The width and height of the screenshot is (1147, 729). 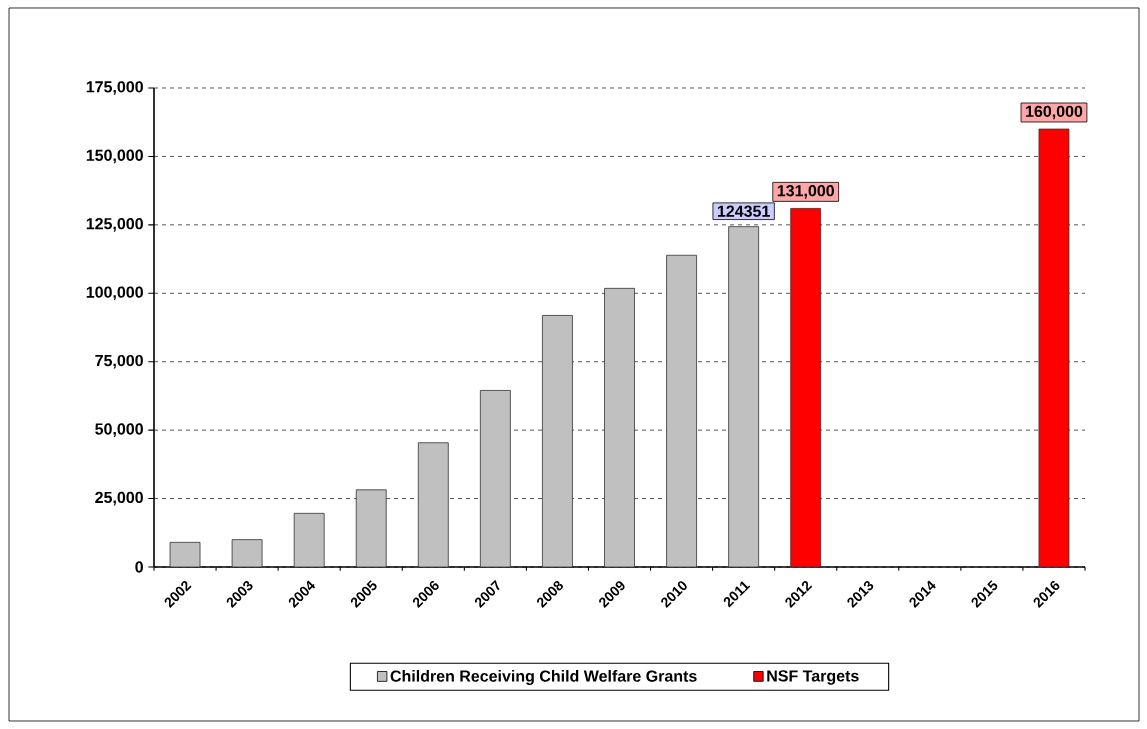 What do you see at coordinates (813, 677) in the screenshot?
I see `legend-label: NSF Targets` at bounding box center [813, 677].